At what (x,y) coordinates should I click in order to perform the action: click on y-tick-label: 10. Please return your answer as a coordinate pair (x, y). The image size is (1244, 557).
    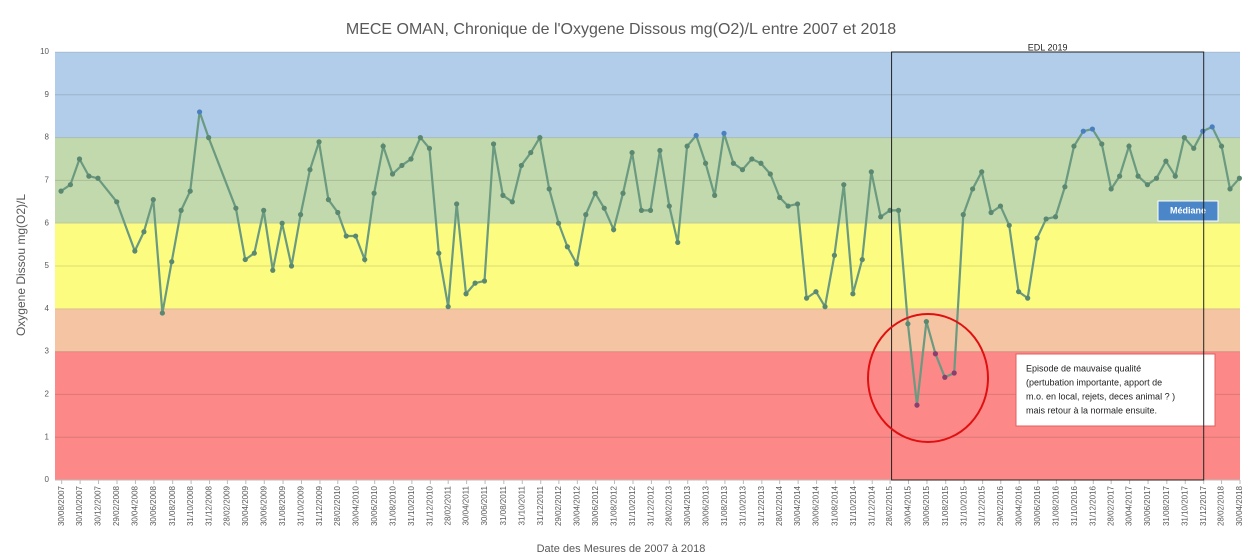
    Looking at the image, I should click on (44, 51).